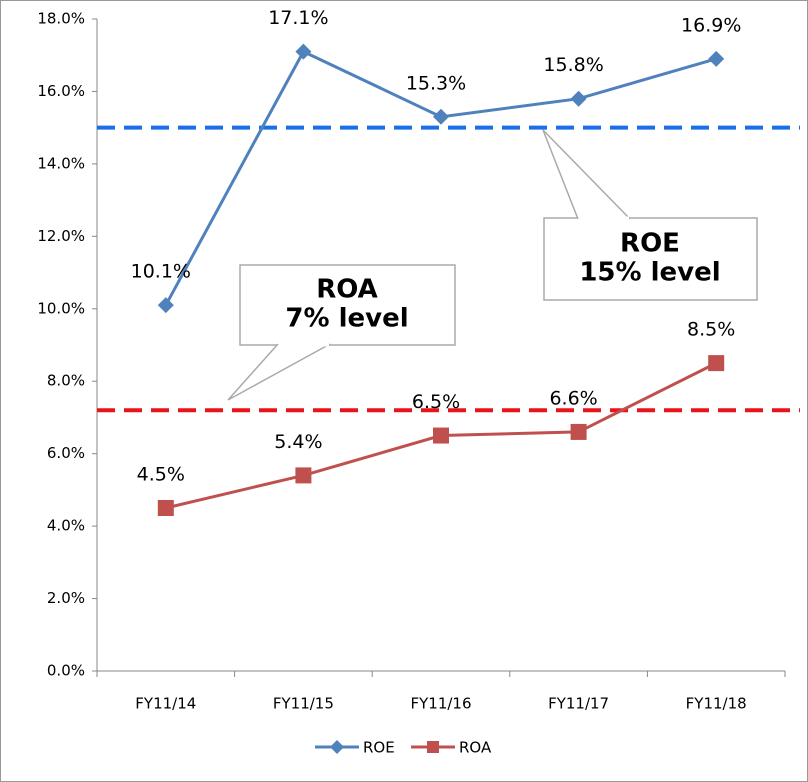 The height and width of the screenshot is (782, 808). Describe the element at coordinates (346, 319) in the screenshot. I see `annotation: 7% level` at that location.